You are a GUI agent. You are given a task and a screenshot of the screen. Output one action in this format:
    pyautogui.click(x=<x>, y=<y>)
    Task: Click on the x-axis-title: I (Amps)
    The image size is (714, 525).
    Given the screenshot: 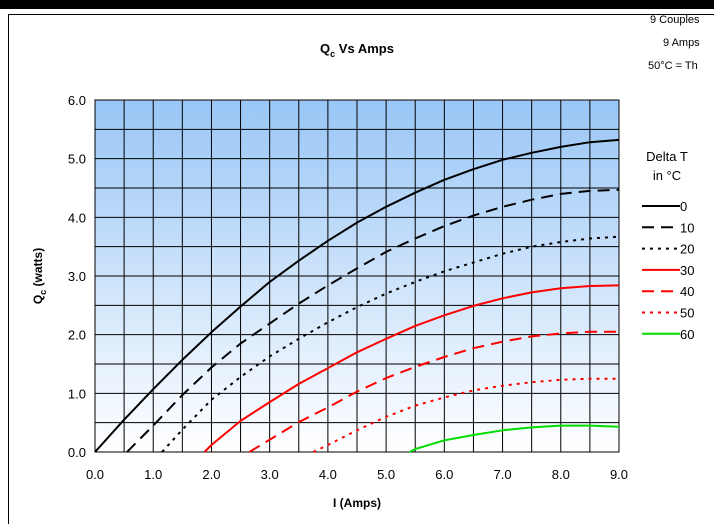 What is the action you would take?
    pyautogui.click(x=357, y=503)
    